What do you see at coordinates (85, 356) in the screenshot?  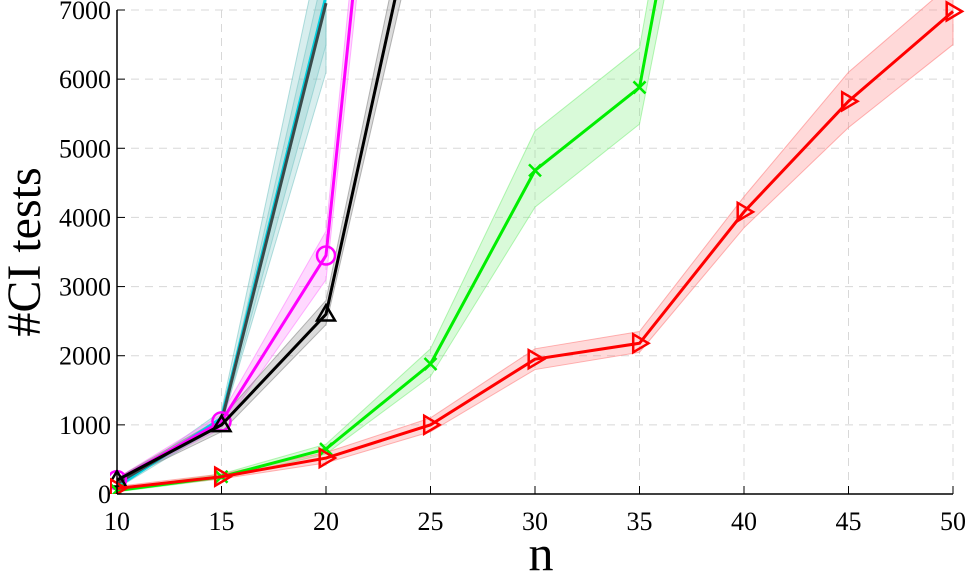 I see `y-tick-label: 2000` at bounding box center [85, 356].